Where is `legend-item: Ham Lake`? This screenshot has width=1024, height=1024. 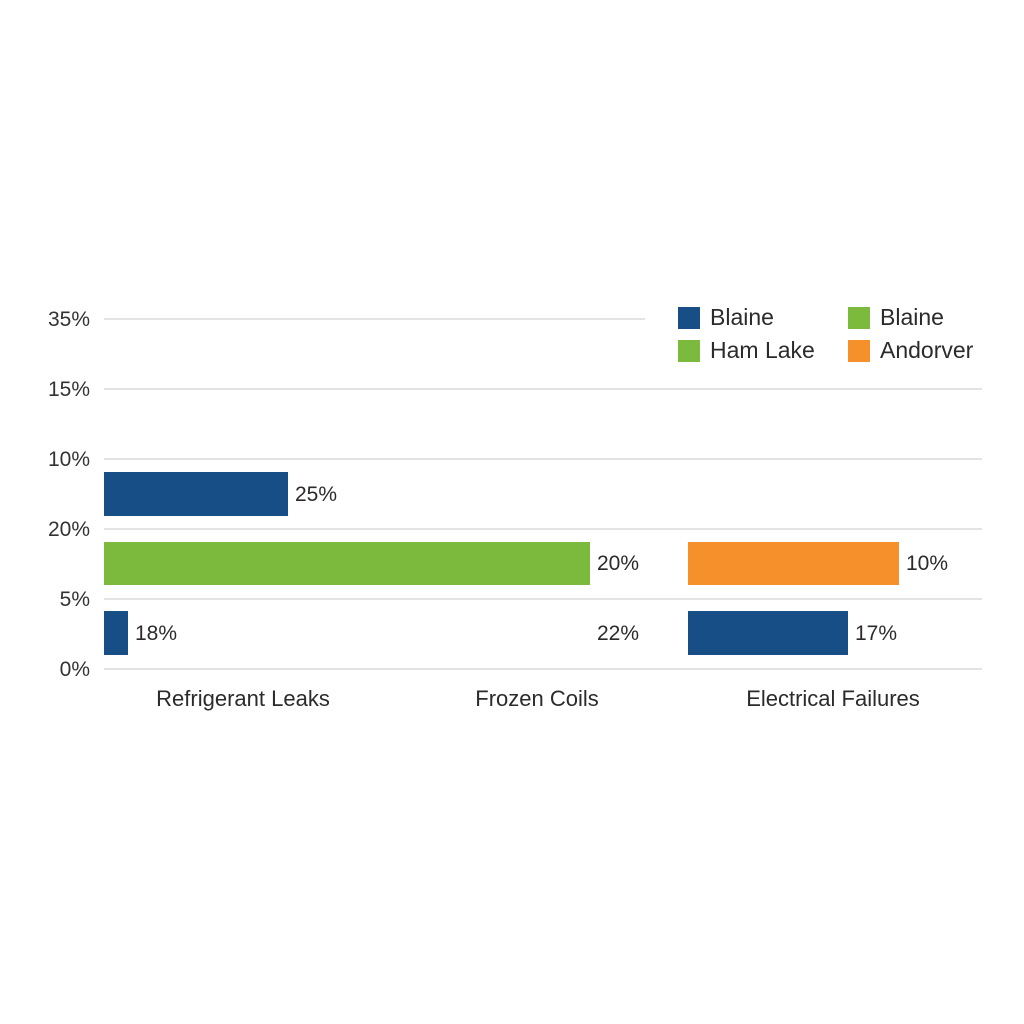 legend-item: Ham Lake is located at coordinates (746, 350).